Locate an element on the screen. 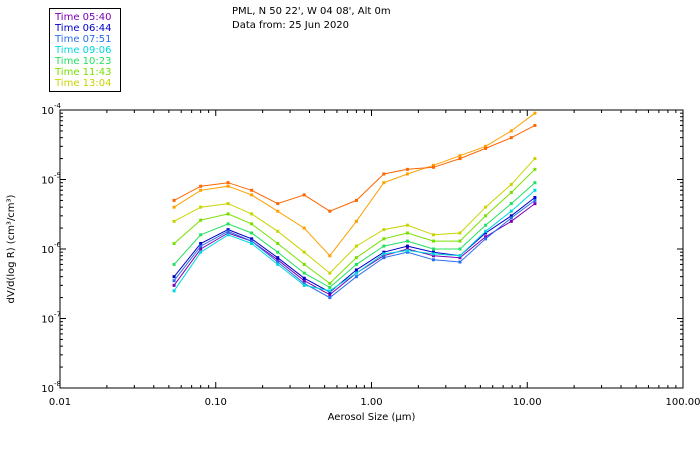  legend-entry: Time 13:04 is located at coordinates (83, 83).